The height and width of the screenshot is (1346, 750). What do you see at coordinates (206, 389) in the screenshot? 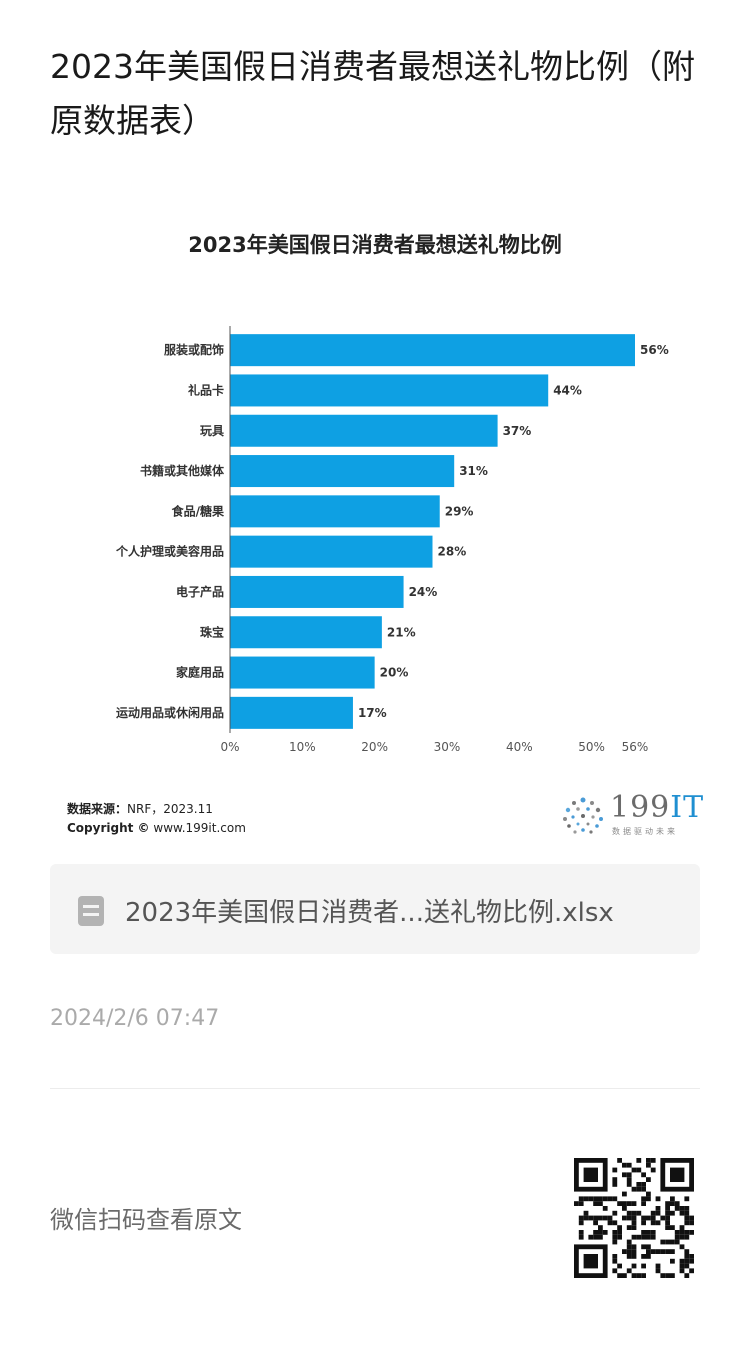
I see `category-label-1: 礼品卡` at bounding box center [206, 389].